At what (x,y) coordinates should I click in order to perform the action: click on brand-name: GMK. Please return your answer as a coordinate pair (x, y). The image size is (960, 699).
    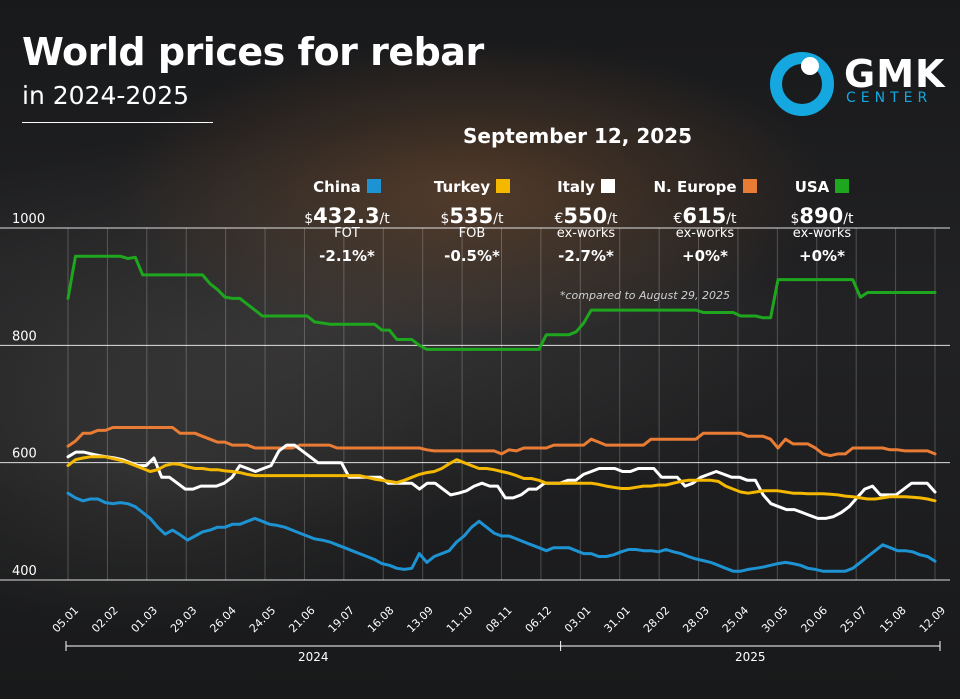
    Looking at the image, I should click on (895, 74).